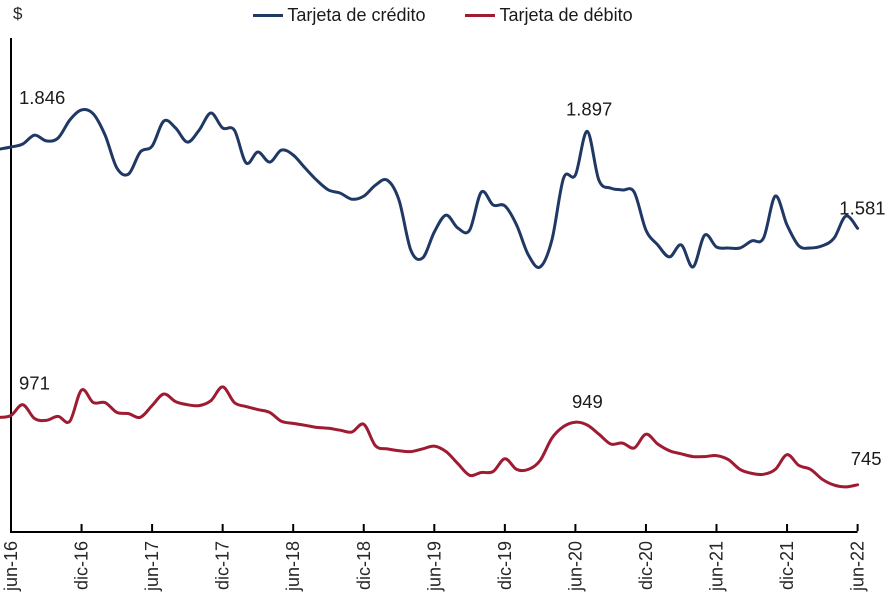 The width and height of the screenshot is (886, 612). Describe the element at coordinates (480, 15) in the screenshot. I see `debit-line-swatch-icon` at that location.